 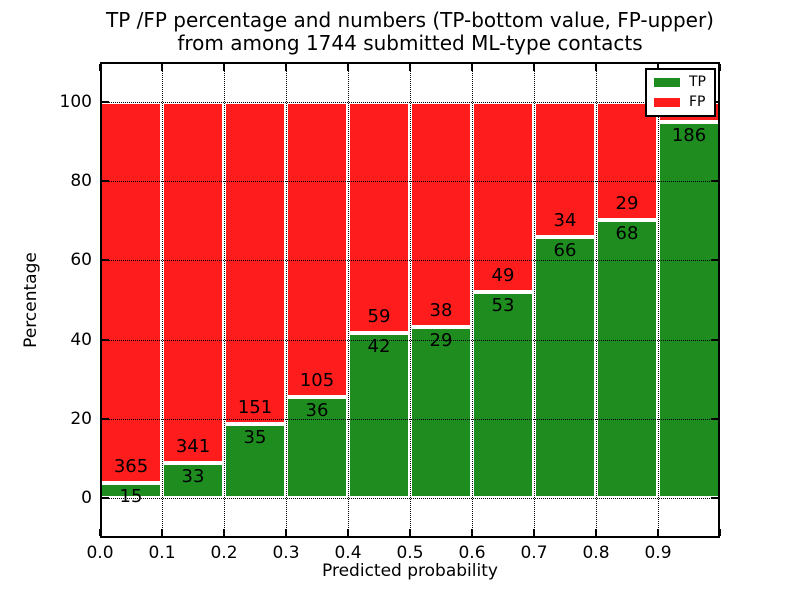 What do you see at coordinates (348, 553) in the screenshot?
I see `x-tick-label: 0.4` at bounding box center [348, 553].